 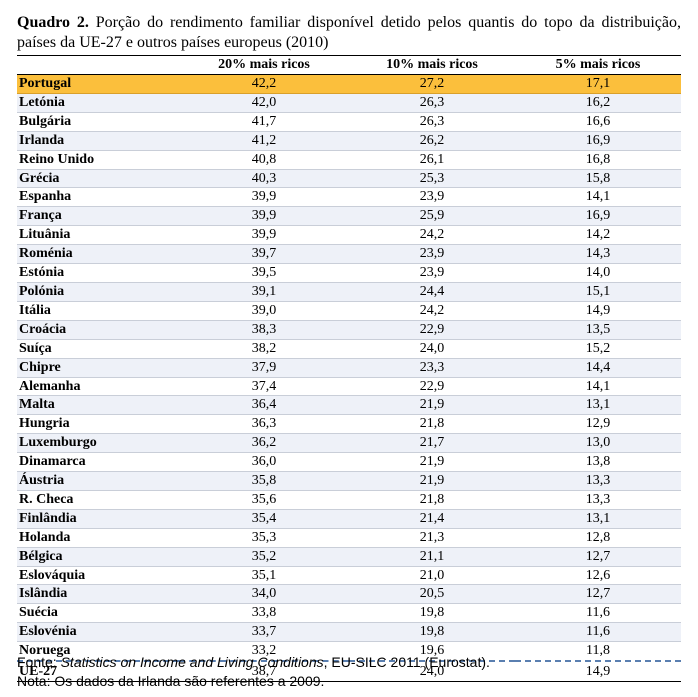 What do you see at coordinates (598, 292) in the screenshot?
I see `top5-cell: 15,1` at bounding box center [598, 292].